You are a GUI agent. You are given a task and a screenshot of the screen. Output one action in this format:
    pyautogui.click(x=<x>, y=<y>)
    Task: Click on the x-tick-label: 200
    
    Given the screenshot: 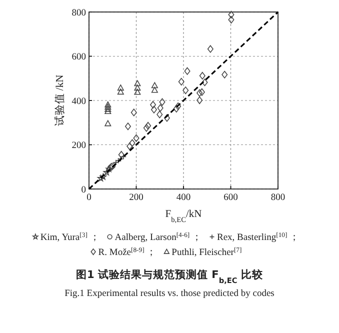 What is the action you would take?
    pyautogui.click(x=136, y=198)
    